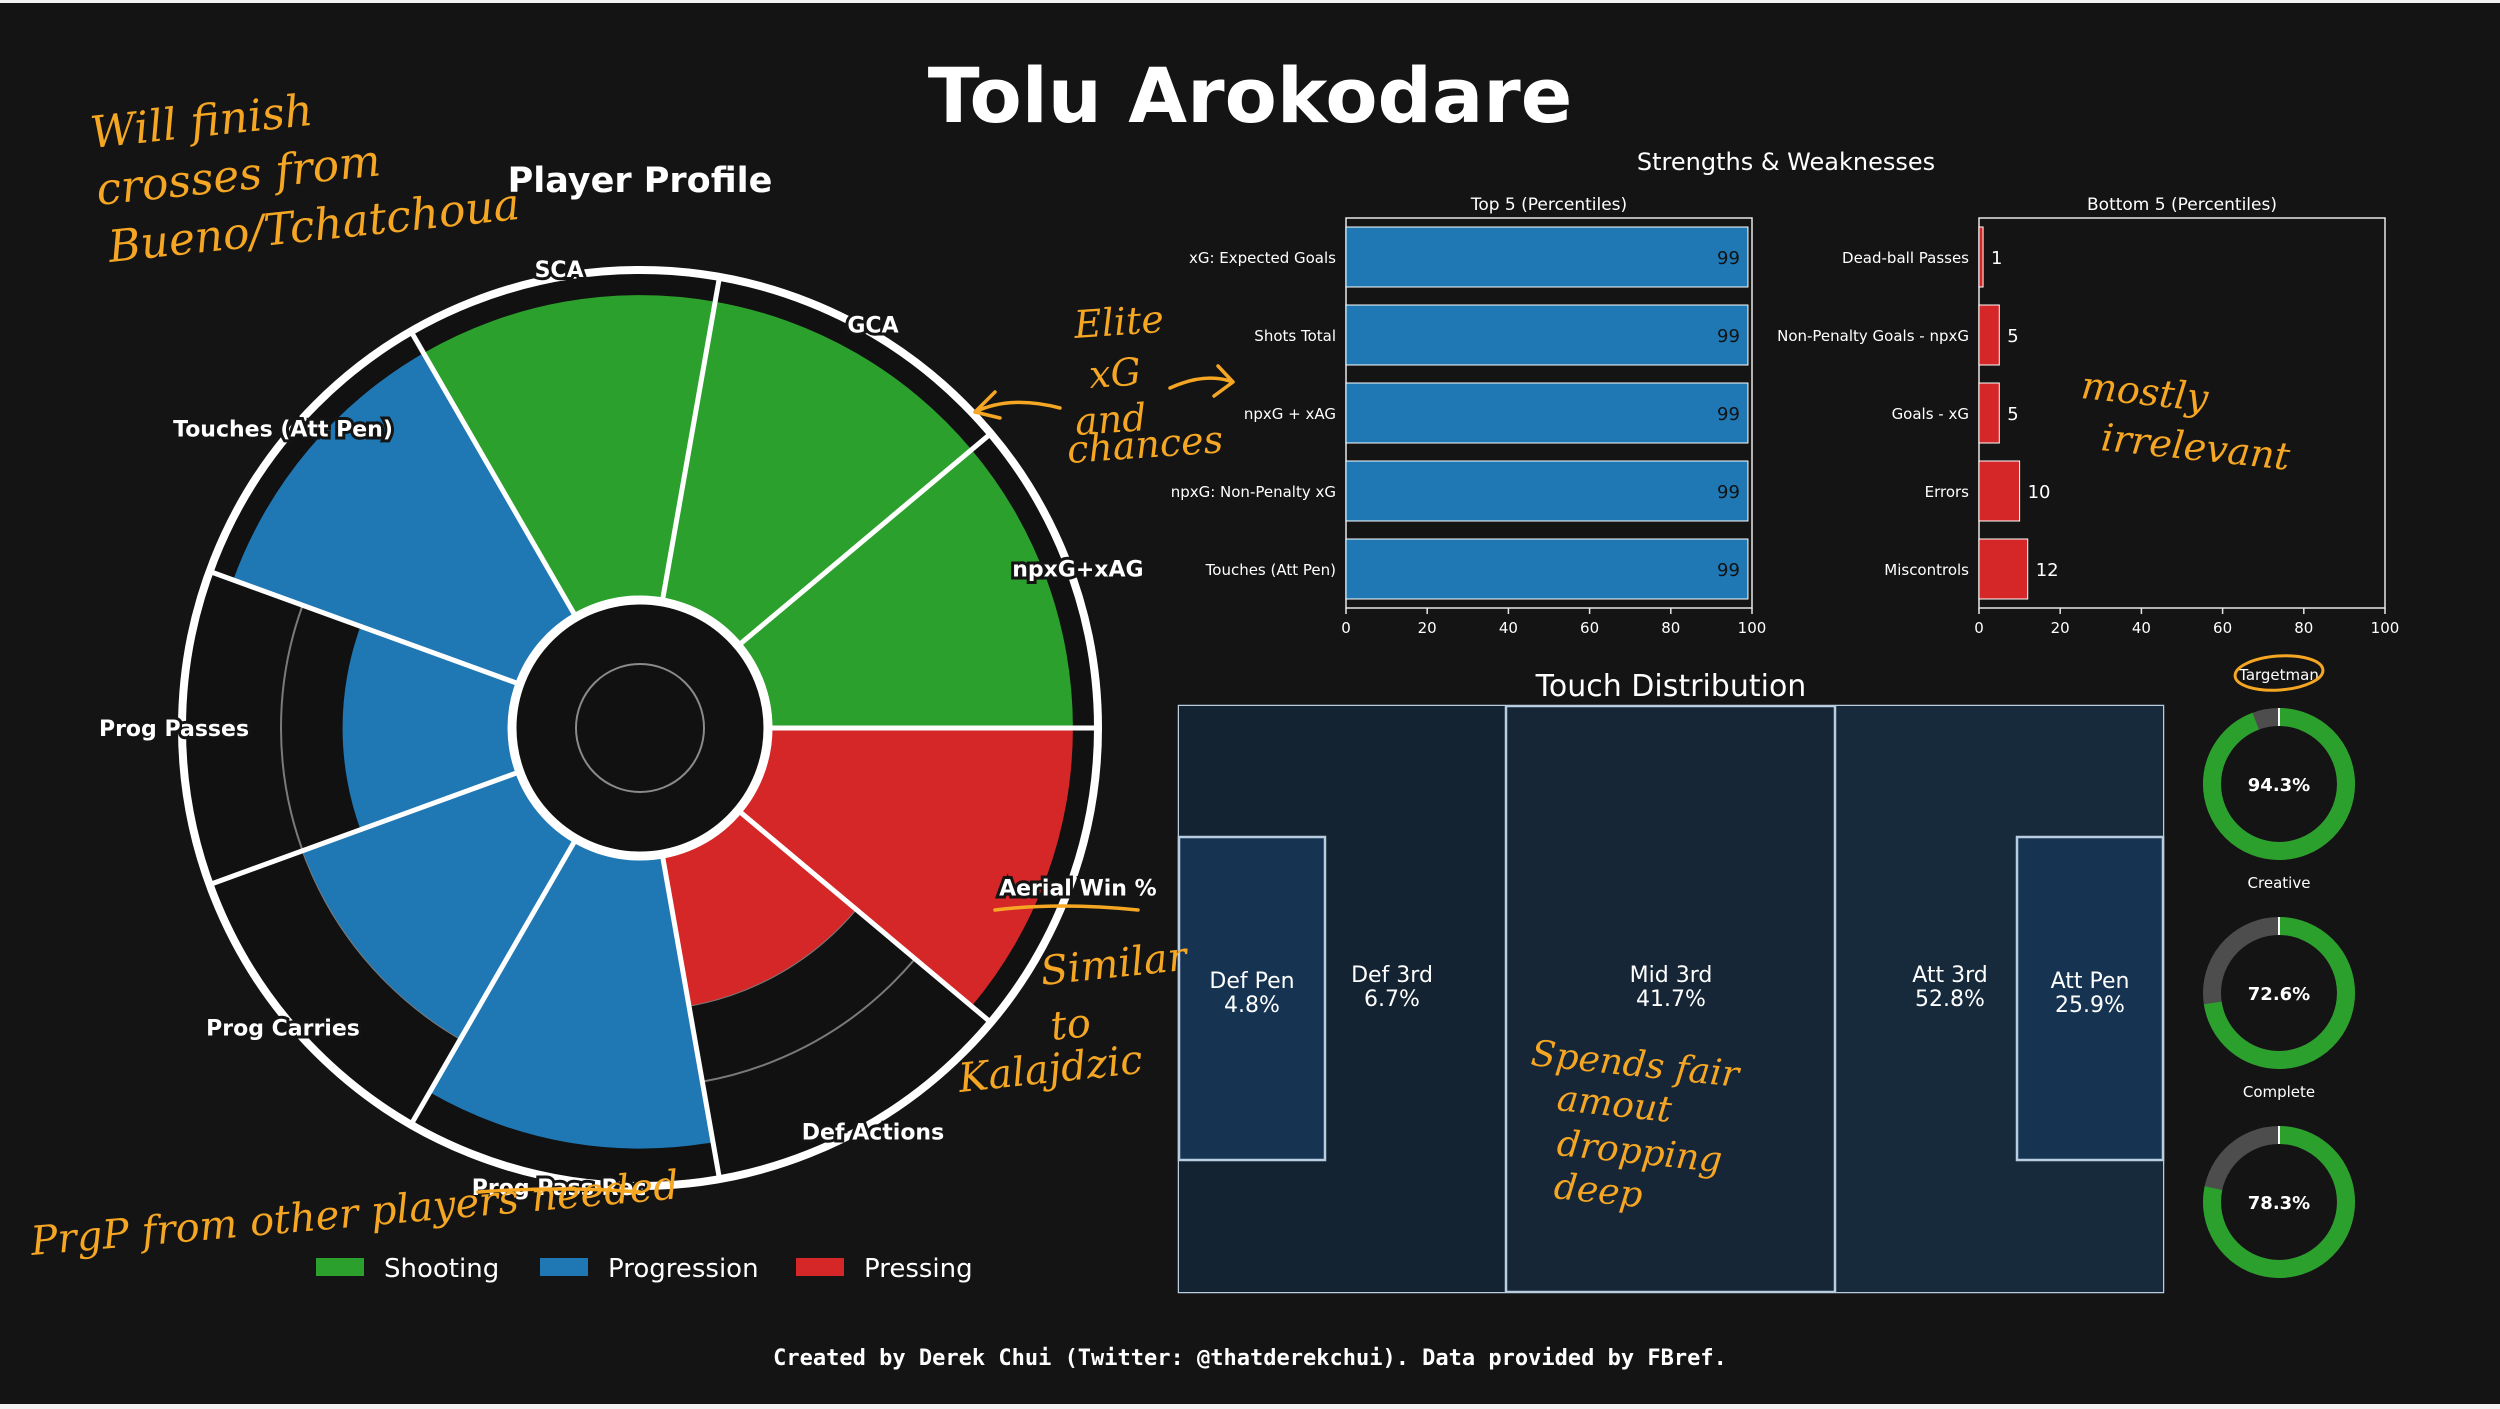  What do you see at coordinates (2279, 966) in the screenshot?
I see `archetype-donuts: Targetman 94.3% Creative 72.6% Complete 78.3%` at bounding box center [2279, 966].